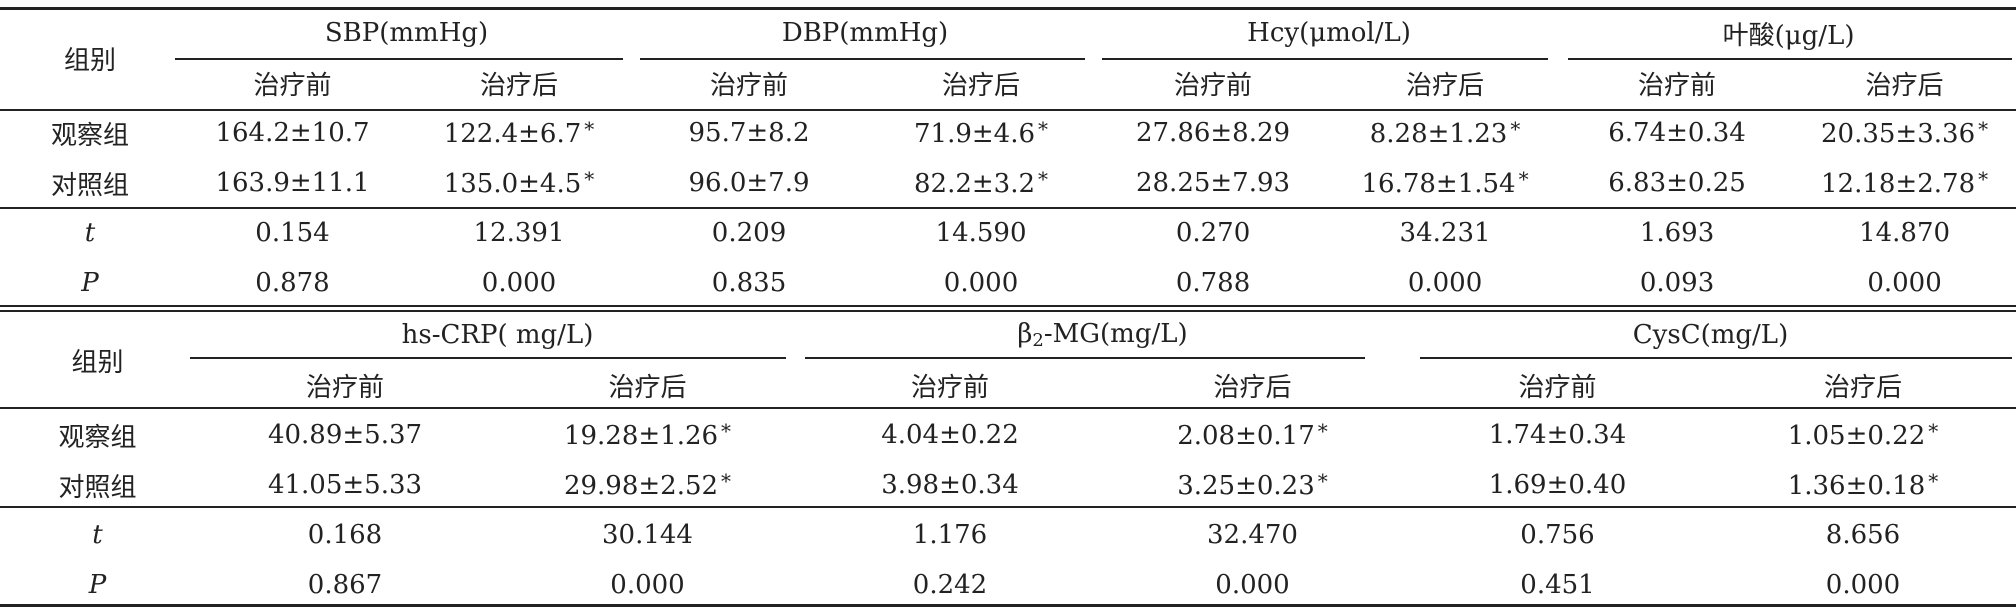 This screenshot has height=610, width=2016. I want to click on cell-value: 0.209, so click(749, 233).